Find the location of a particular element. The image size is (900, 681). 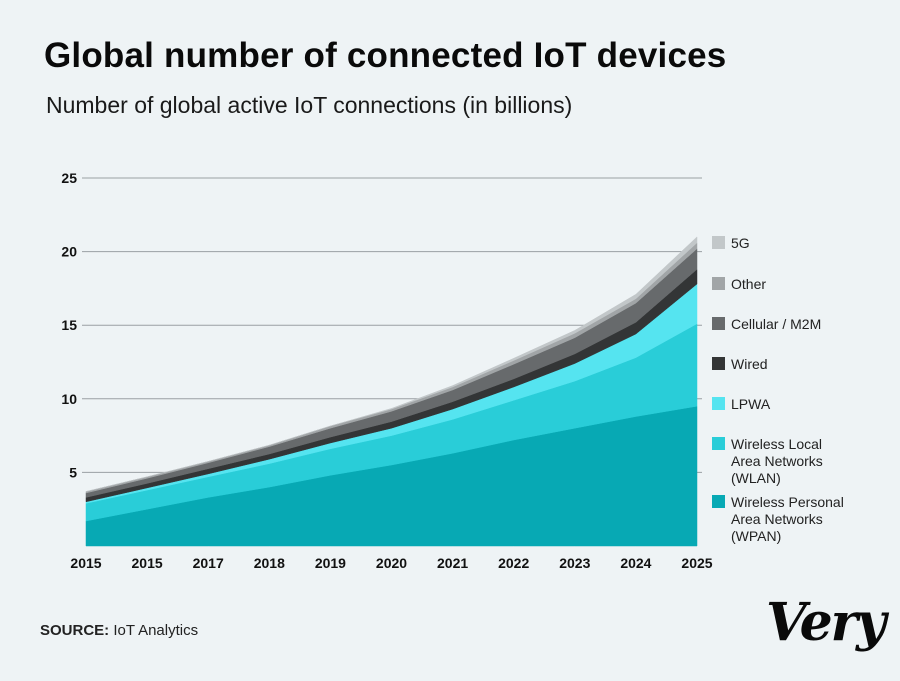

legend-label: Wireless Personal is located at coordinates (787, 502).